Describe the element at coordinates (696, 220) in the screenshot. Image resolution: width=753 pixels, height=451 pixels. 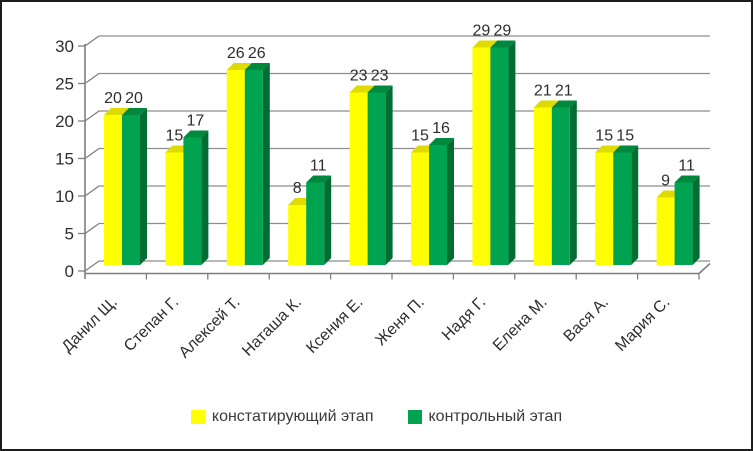
I see `bar-side-s1-c9` at that location.